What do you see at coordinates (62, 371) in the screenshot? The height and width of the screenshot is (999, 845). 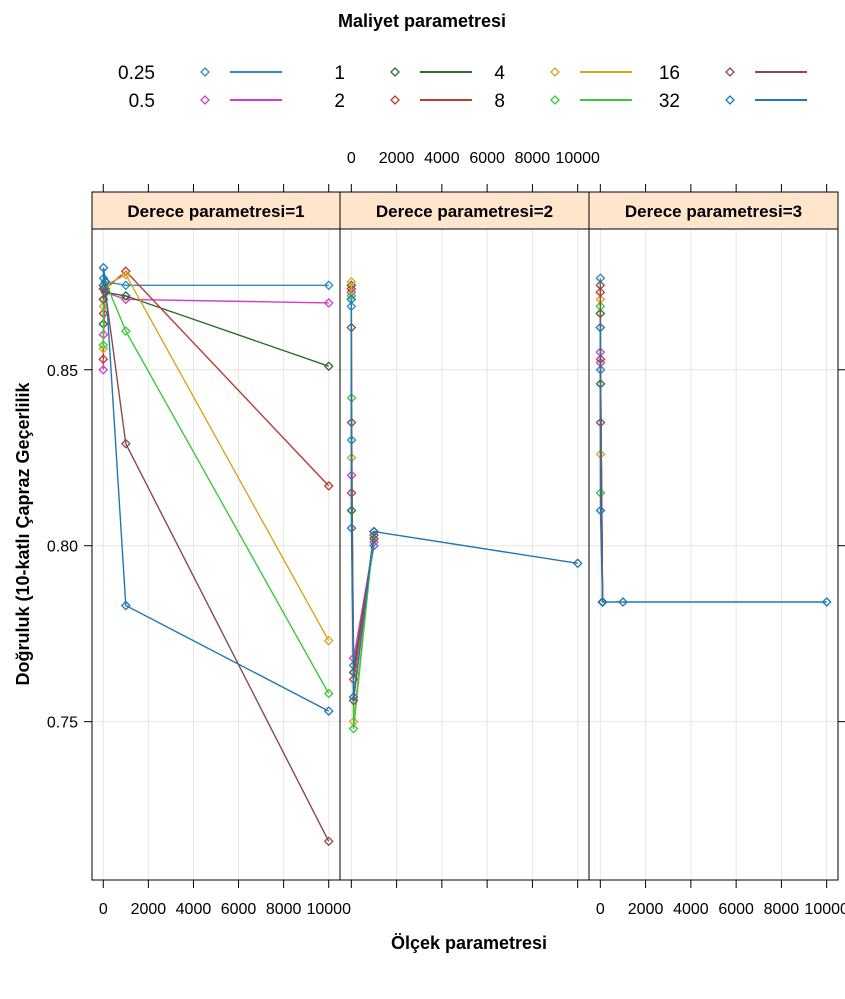 I see `y-tick-label: 0.85` at bounding box center [62, 371].